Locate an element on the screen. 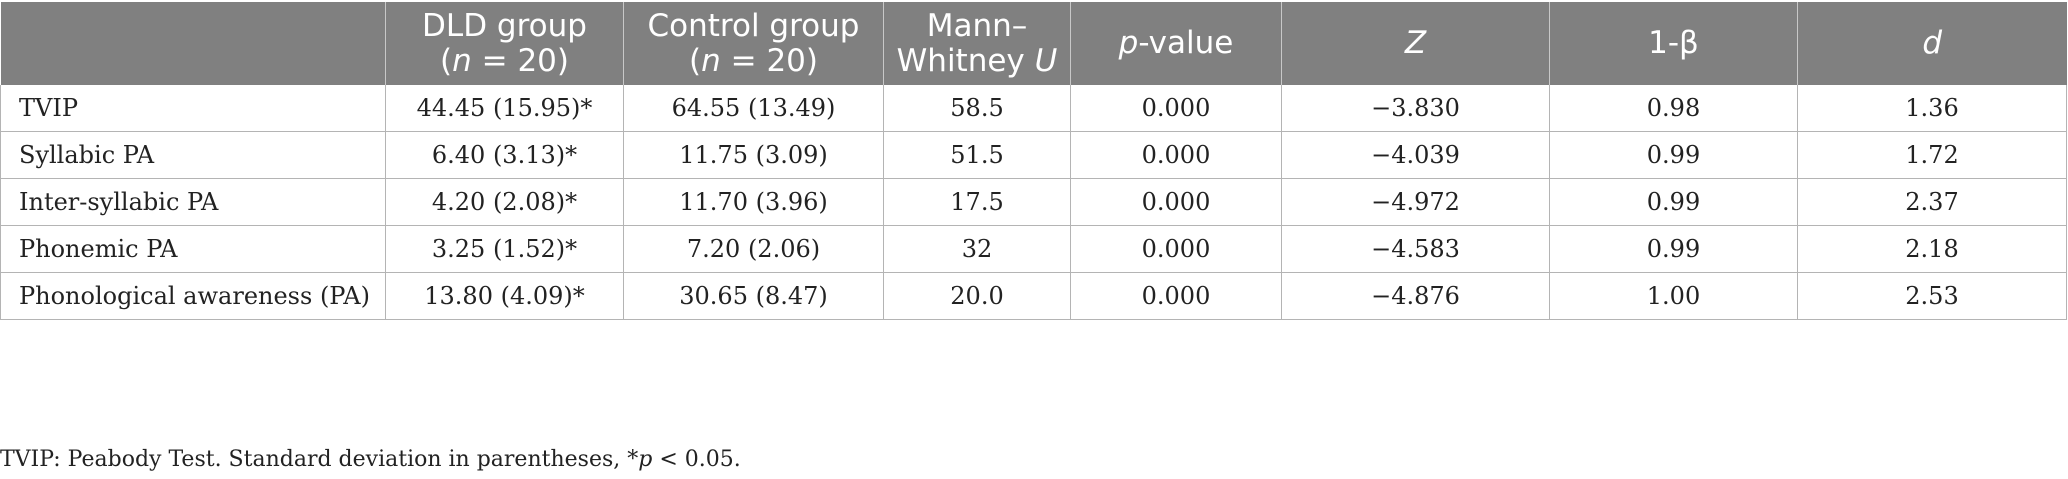  cell-control: 30.65 (8.47) is located at coordinates (753, 296).